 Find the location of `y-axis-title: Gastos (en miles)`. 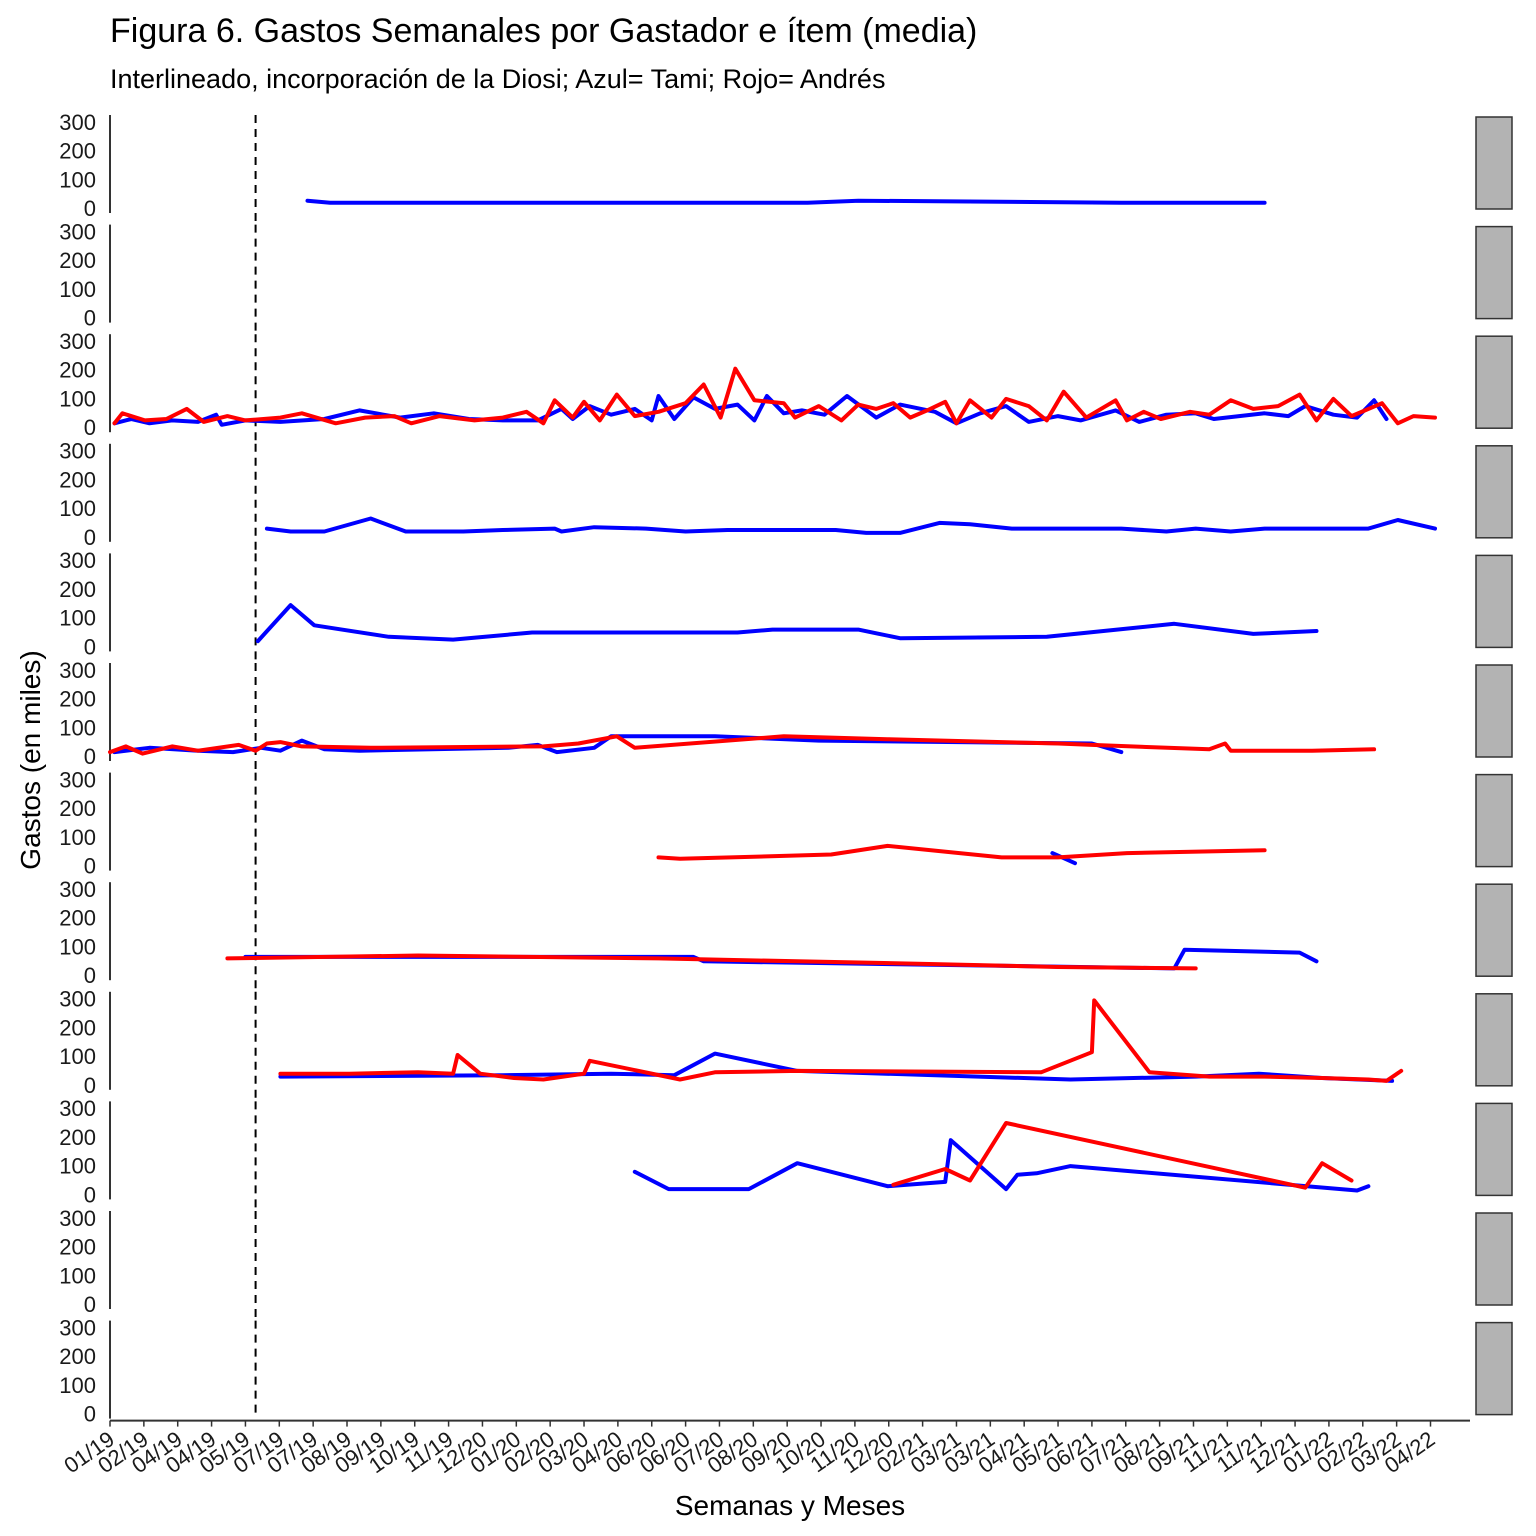

y-axis-title: Gastos (en miles) is located at coordinates (30, 759).